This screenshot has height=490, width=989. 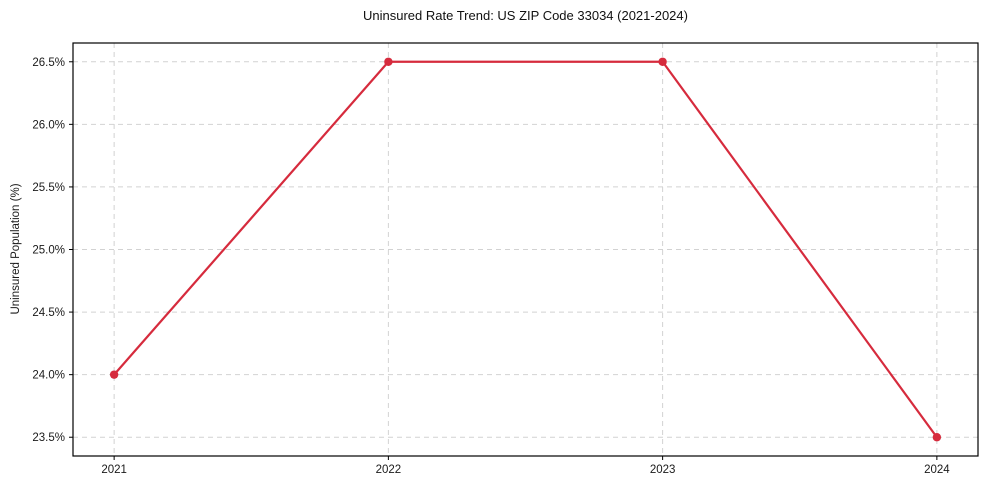 What do you see at coordinates (48, 376) in the screenshot?
I see `y-tick-label: 24.0%` at bounding box center [48, 376].